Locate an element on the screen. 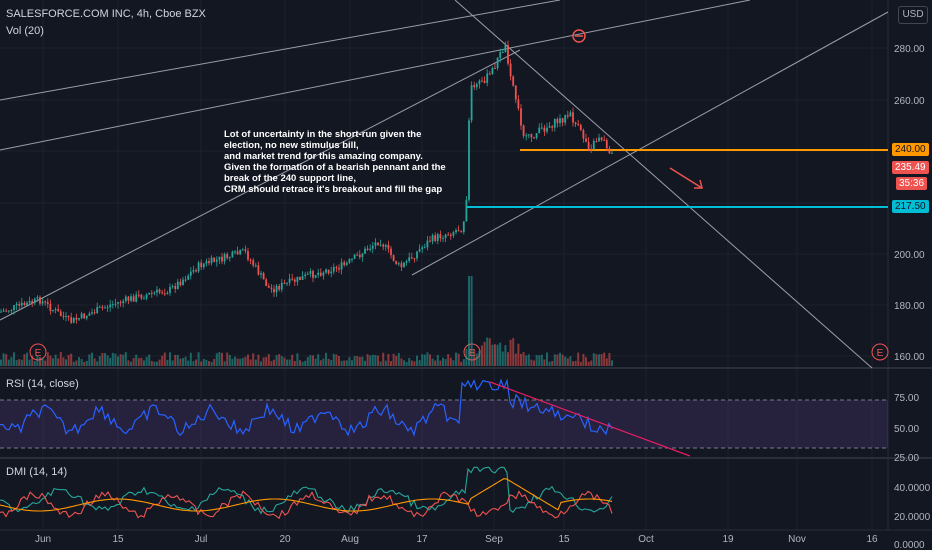  currency-button: USD is located at coordinates (913, 15).